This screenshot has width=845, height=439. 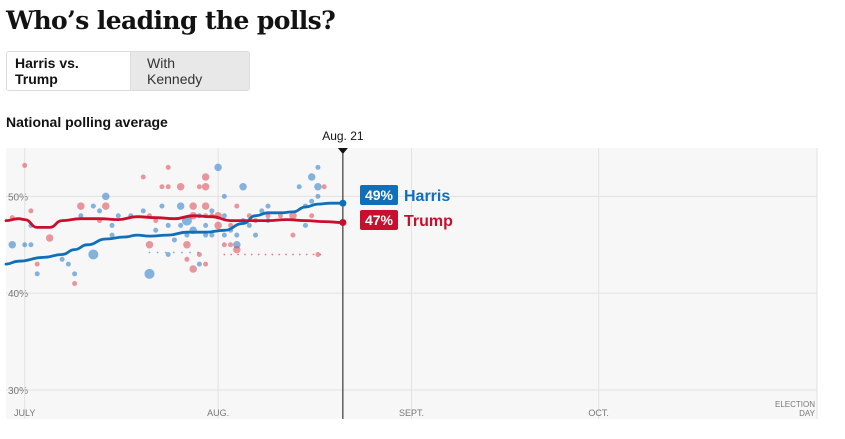 What do you see at coordinates (18, 391) in the screenshot?
I see `y-tick-label: 30%` at bounding box center [18, 391].